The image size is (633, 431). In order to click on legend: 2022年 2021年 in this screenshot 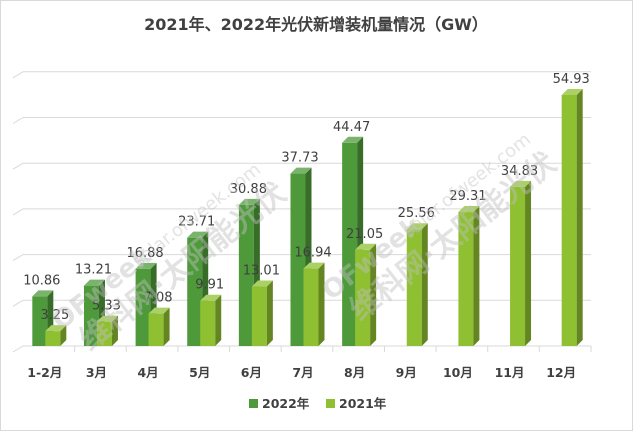, I will do `click(318, 403)`.